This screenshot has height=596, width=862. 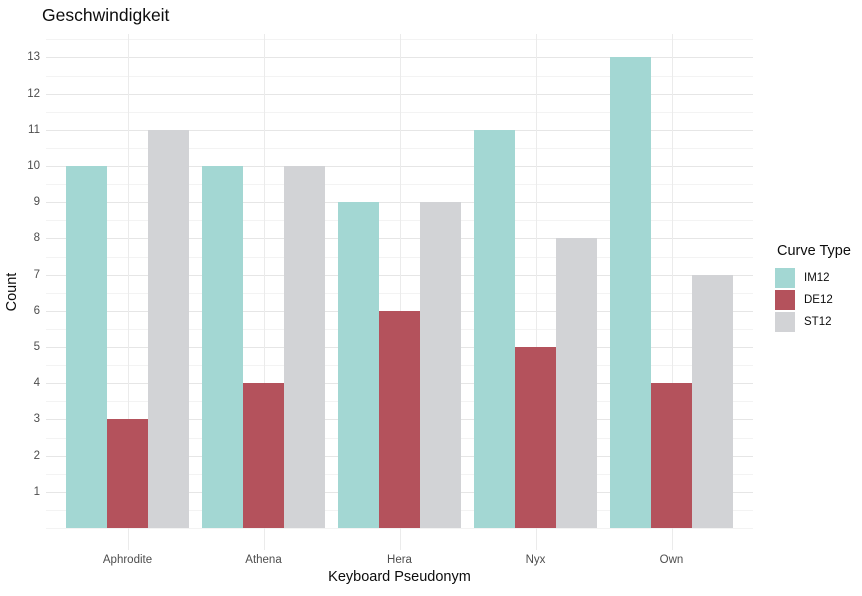 What do you see at coordinates (36, 455) in the screenshot?
I see `y-tick-label-2: 2` at bounding box center [36, 455].